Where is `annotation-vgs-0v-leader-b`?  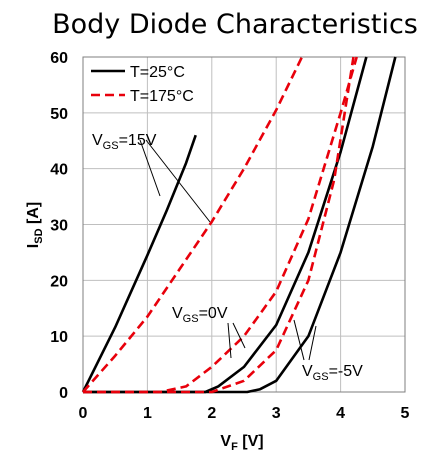
annotation-vgs-0v-leader-b is located at coordinates (239, 335).